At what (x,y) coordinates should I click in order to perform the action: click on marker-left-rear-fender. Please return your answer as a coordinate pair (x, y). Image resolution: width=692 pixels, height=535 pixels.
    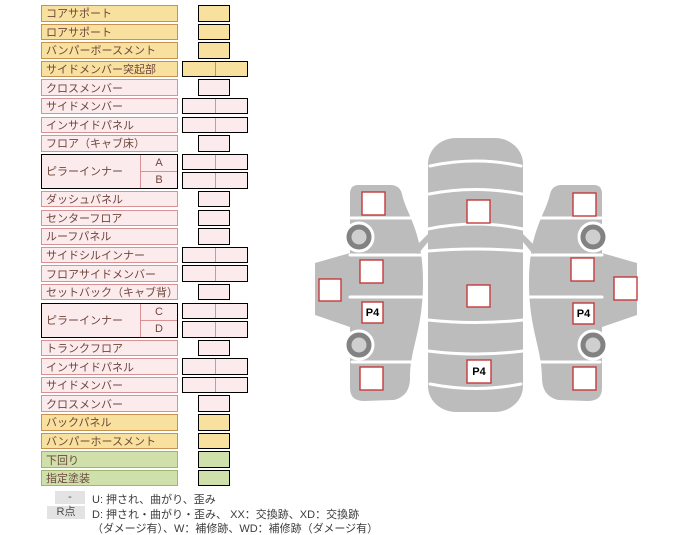
    Looking at the image, I should click on (371, 378).